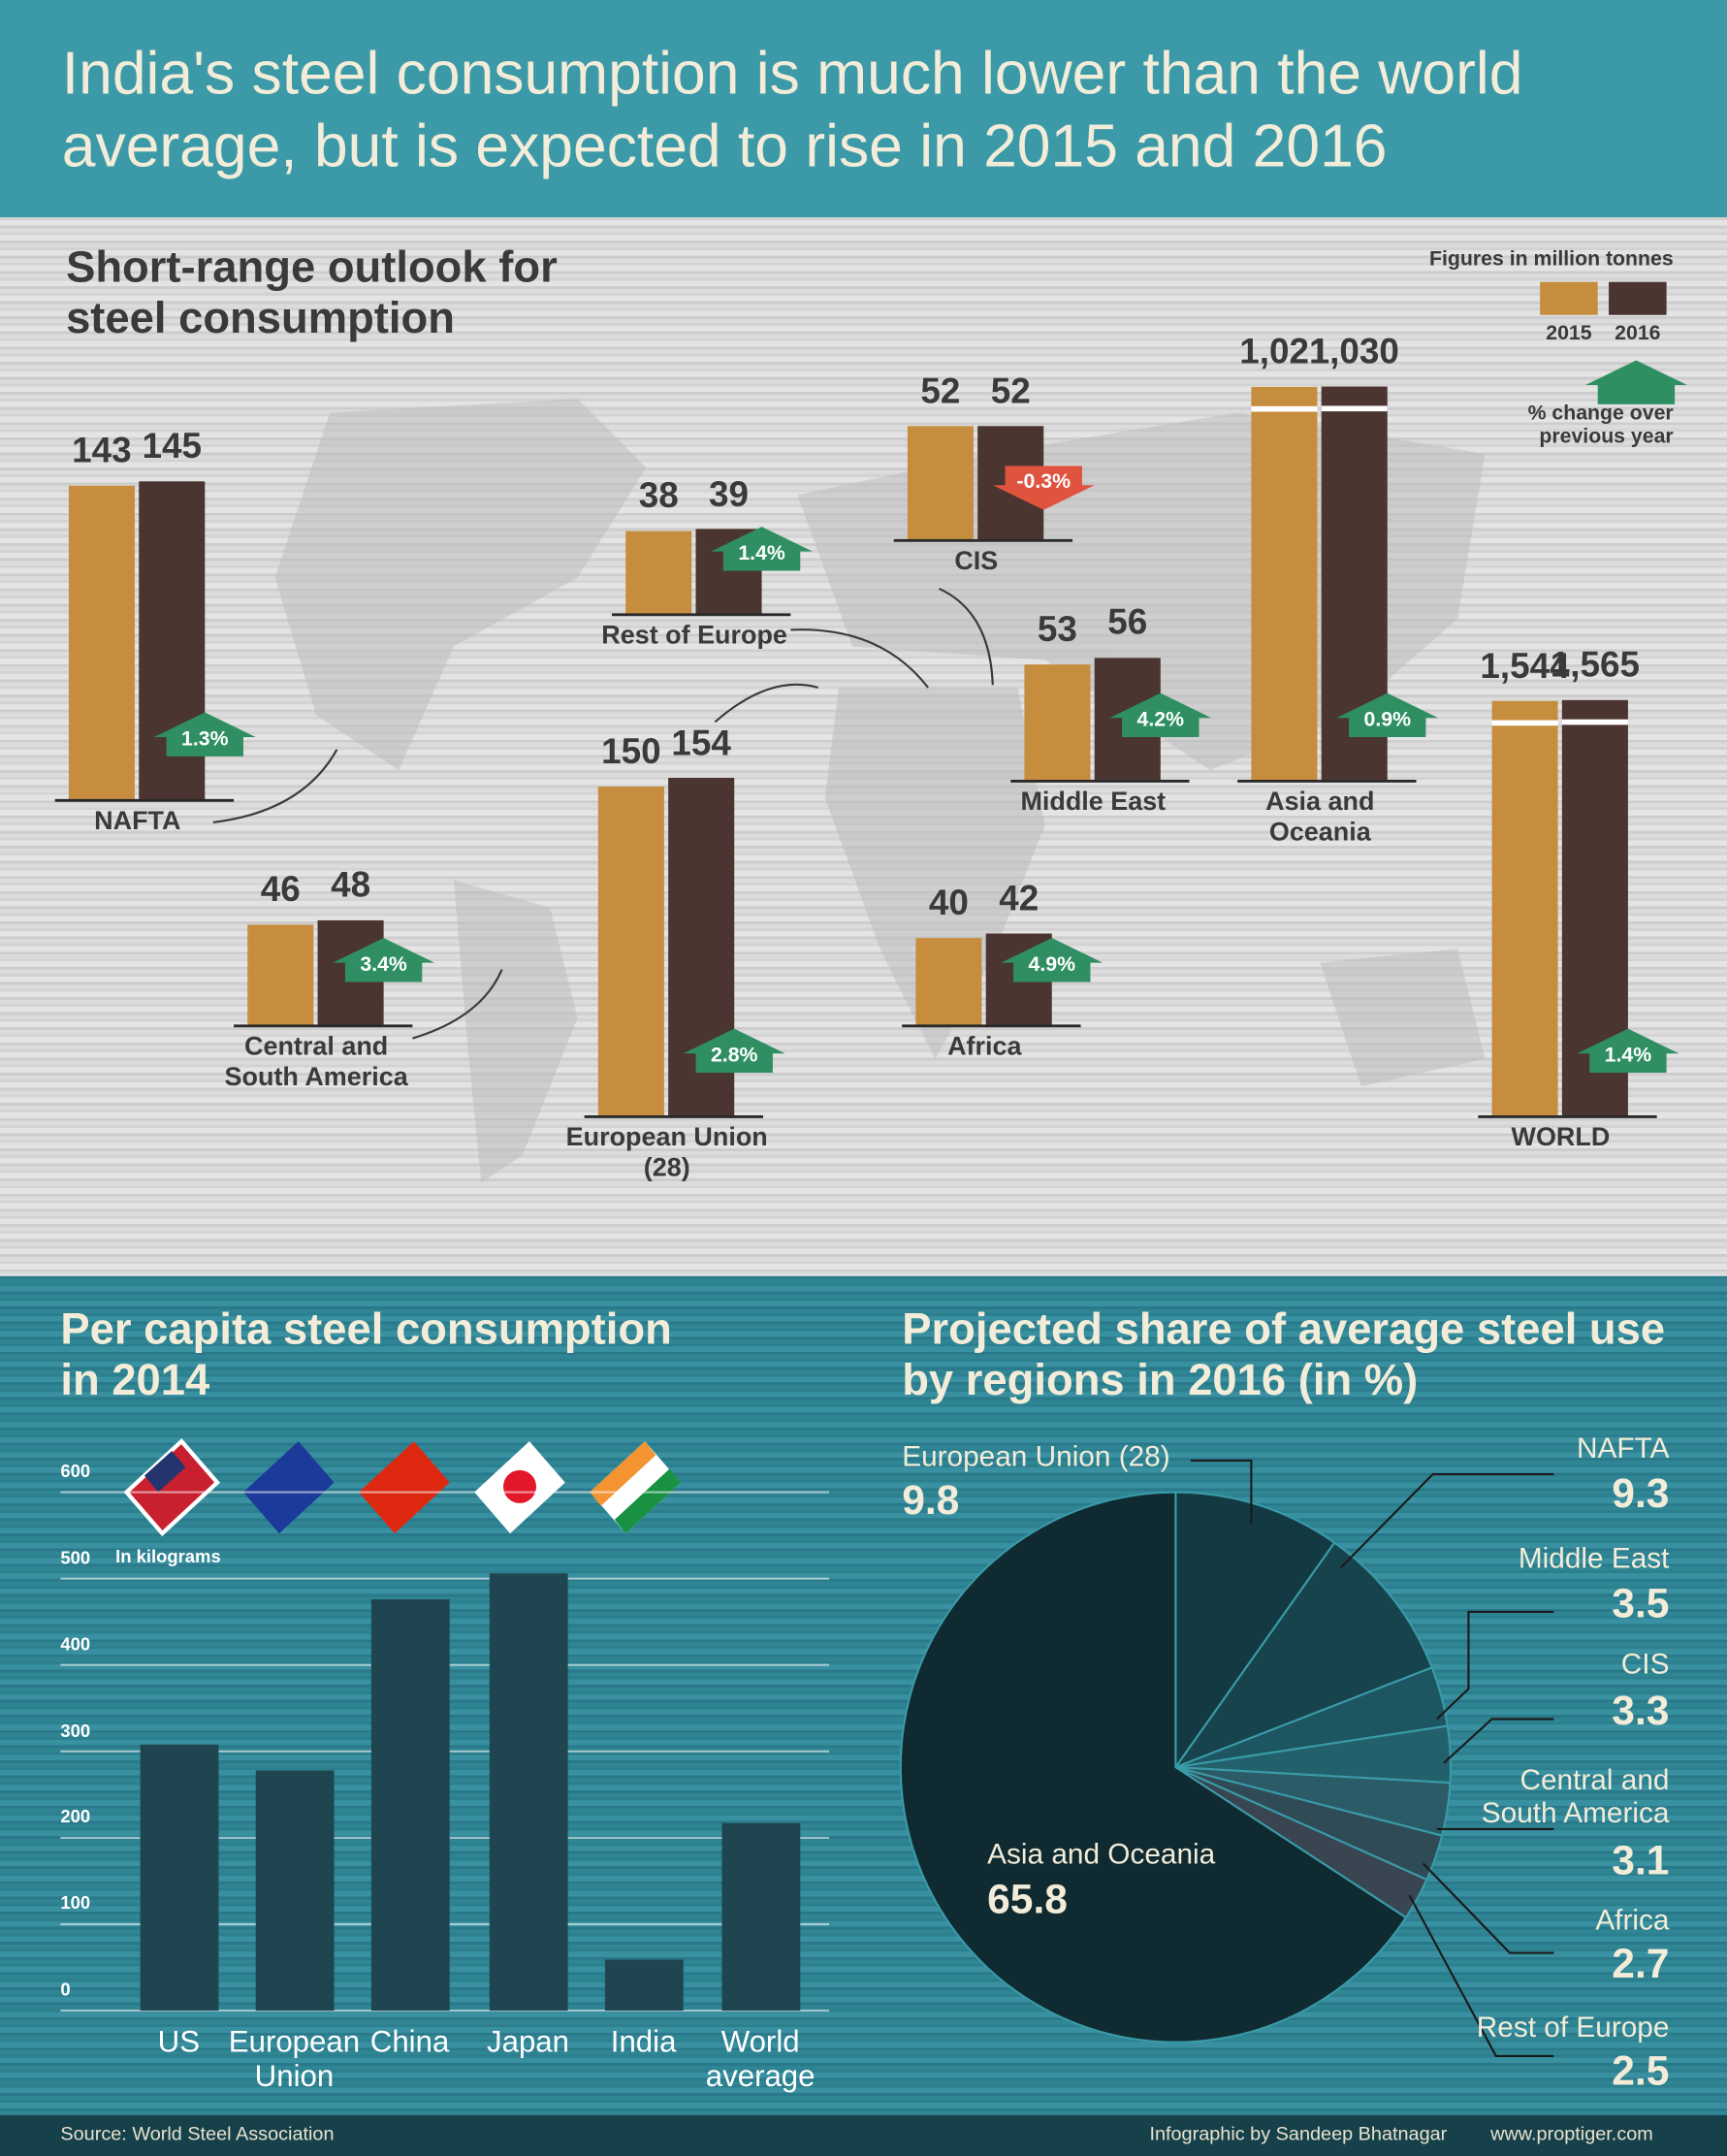 This screenshot has width=1727, height=2156. What do you see at coordinates (1284, 351) in the screenshot?
I see `value-label: 1,021` at bounding box center [1284, 351].